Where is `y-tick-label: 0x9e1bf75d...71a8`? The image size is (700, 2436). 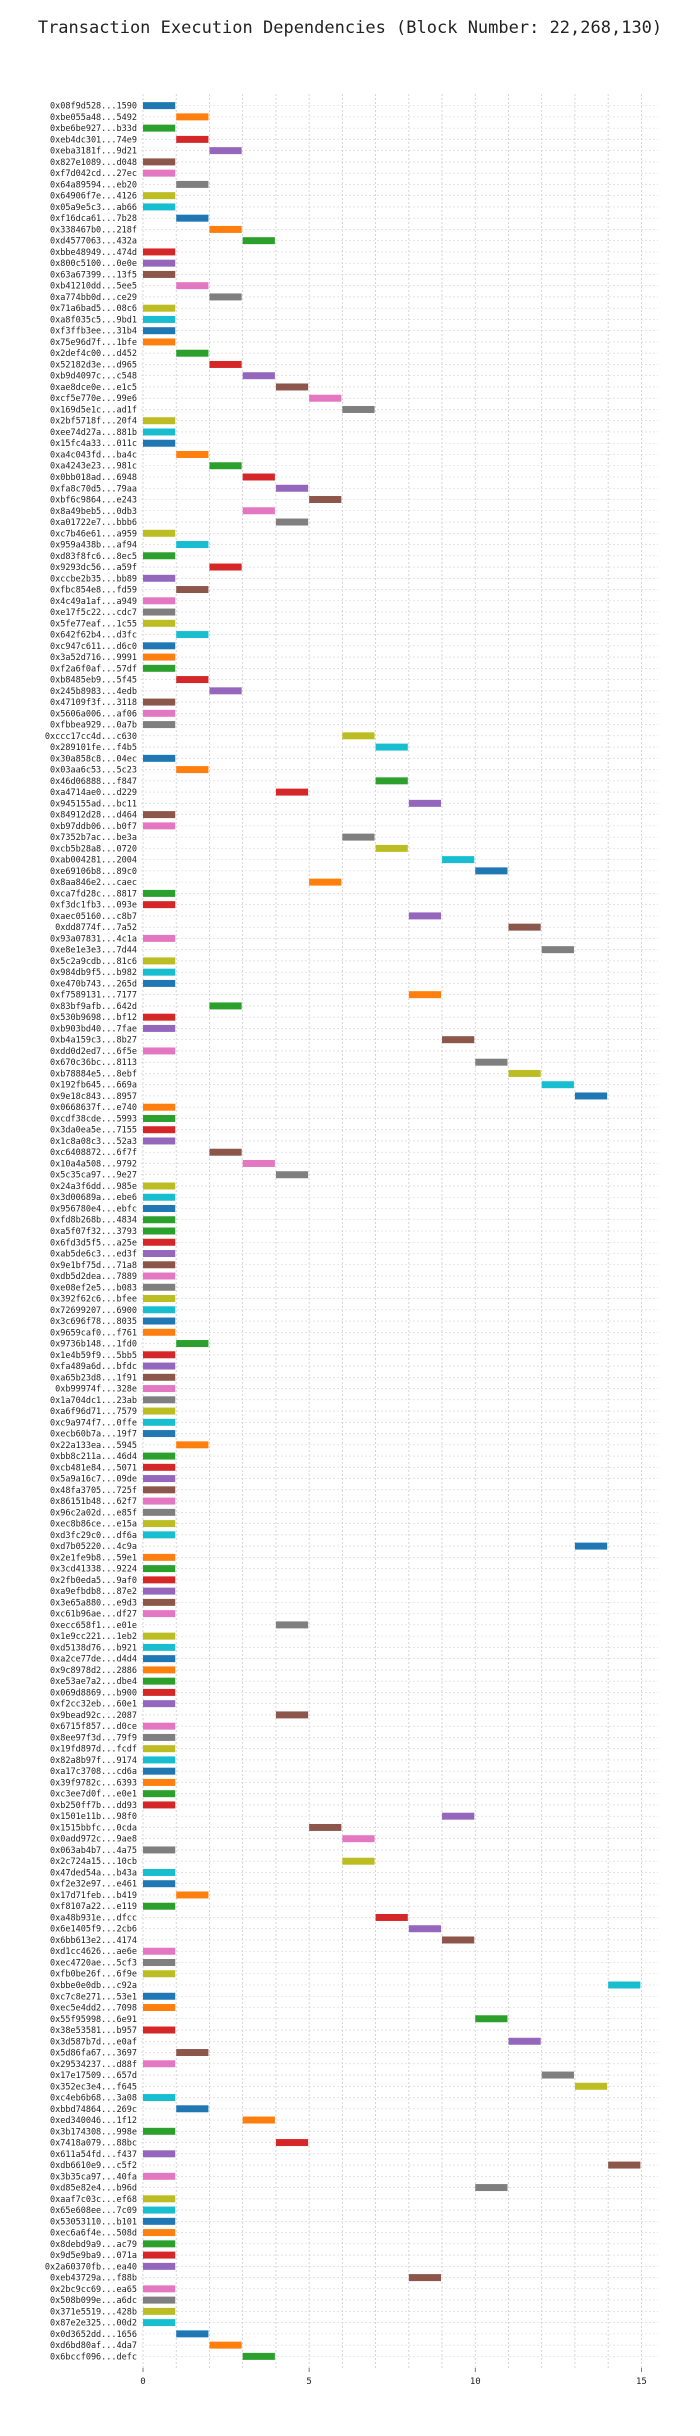 y-tick-label: 0x9e1bf75d...71a8 is located at coordinates (93, 1266).